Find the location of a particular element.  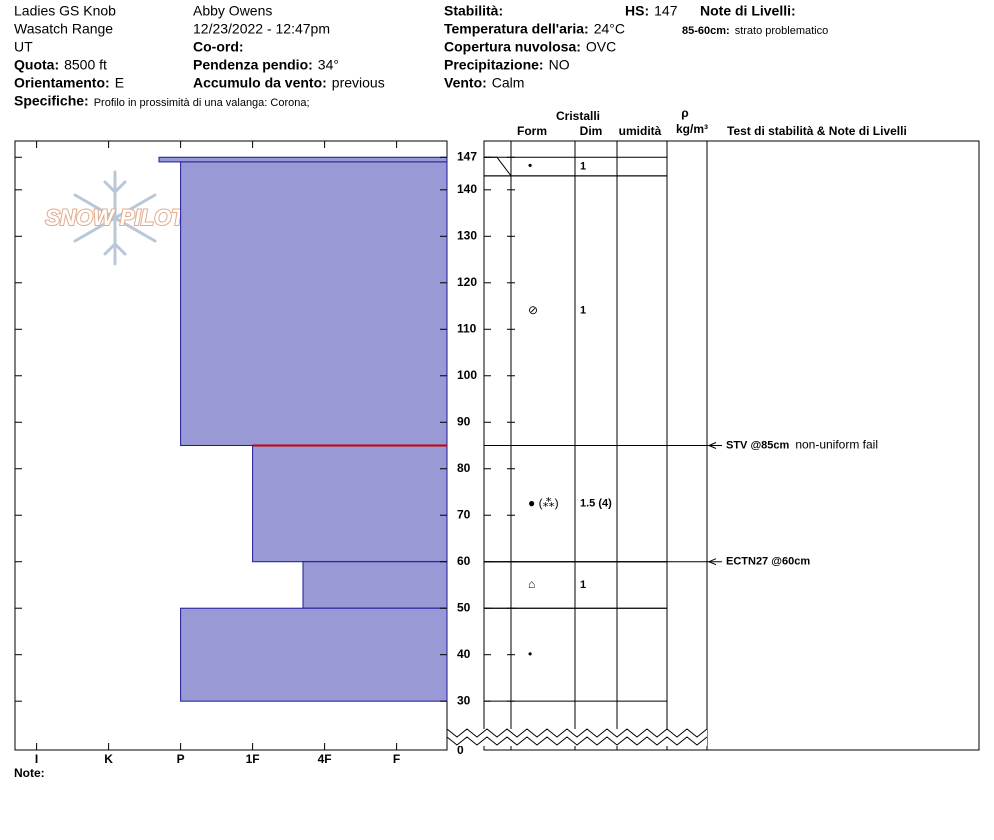

field-value: E is located at coordinates (119, 83).